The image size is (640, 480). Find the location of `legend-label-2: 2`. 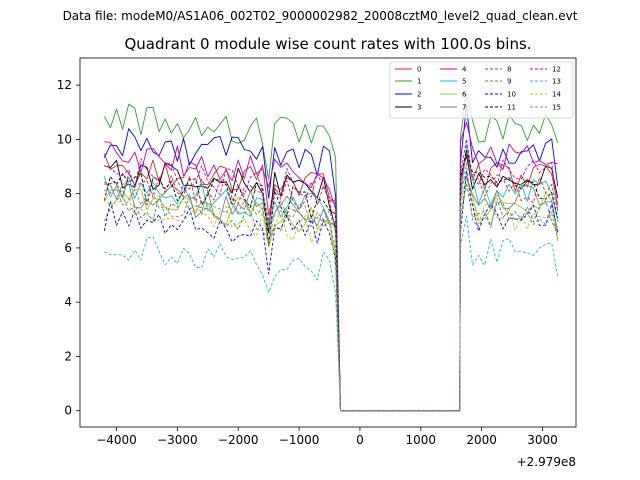

legend-label-2: 2 is located at coordinates (419, 95).